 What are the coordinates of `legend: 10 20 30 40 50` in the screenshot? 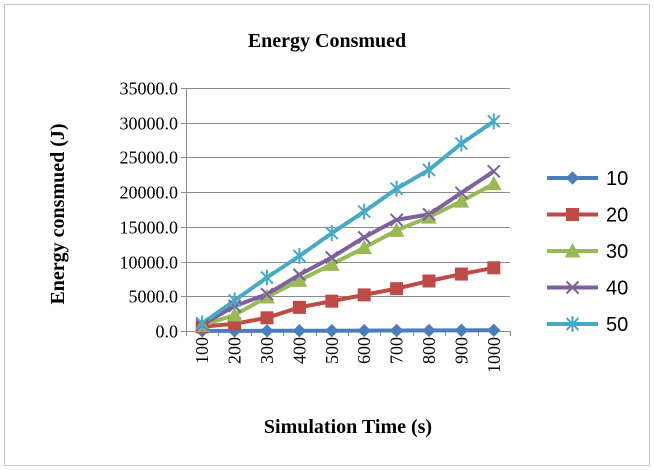 It's located at (587, 252).